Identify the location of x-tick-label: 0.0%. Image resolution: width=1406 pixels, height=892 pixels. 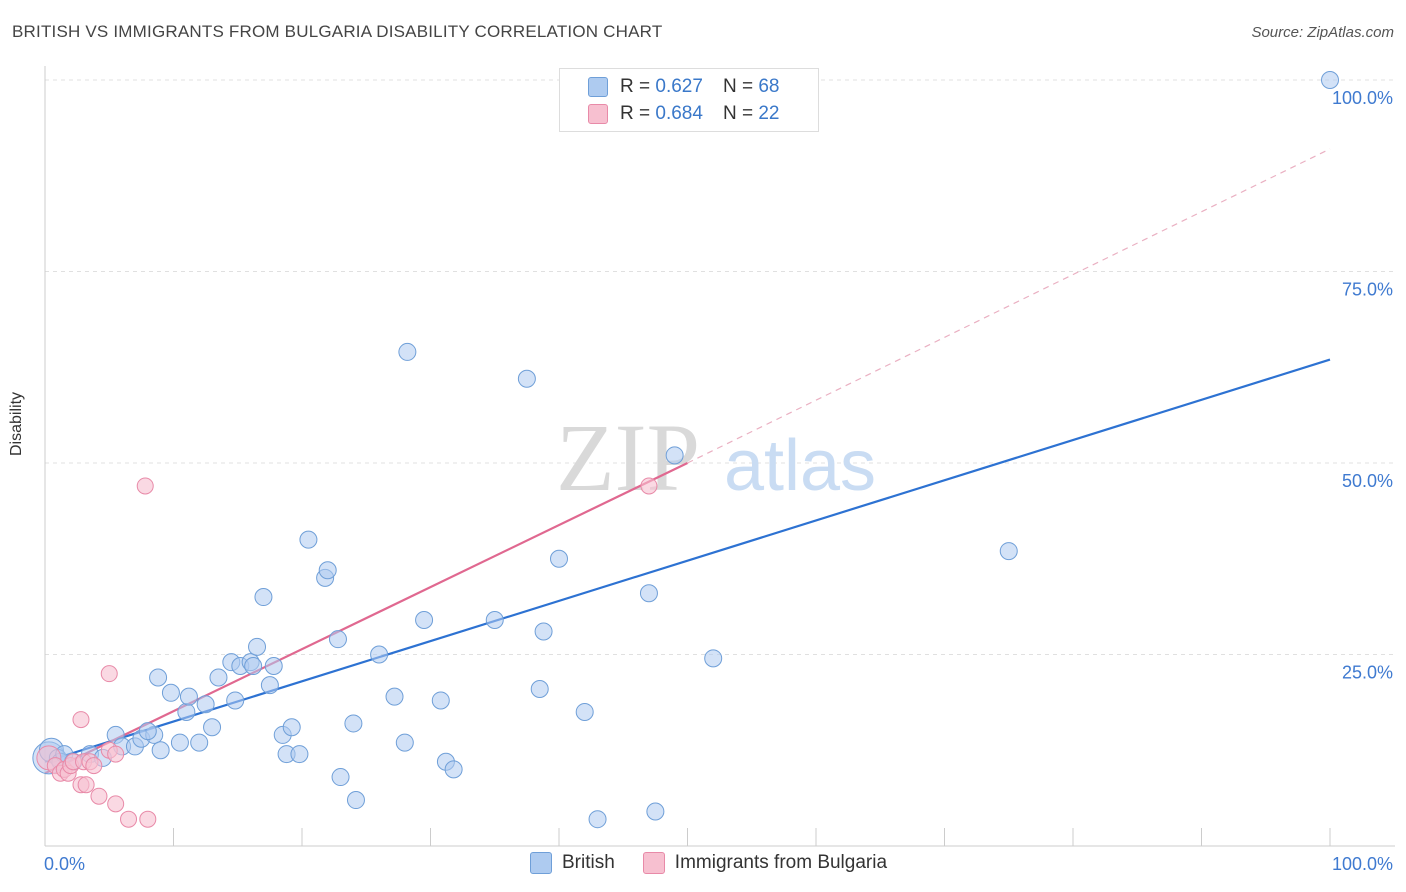
(64, 864).